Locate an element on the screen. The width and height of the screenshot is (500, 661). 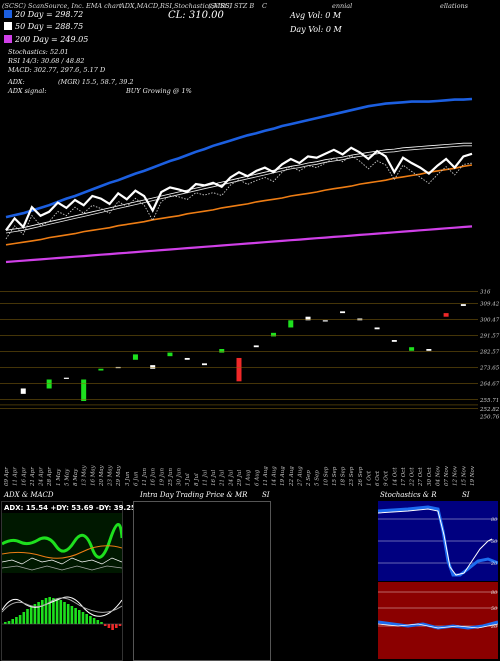
ema200-label: 200 Day = 249.05 is located at coordinates (52, 39).